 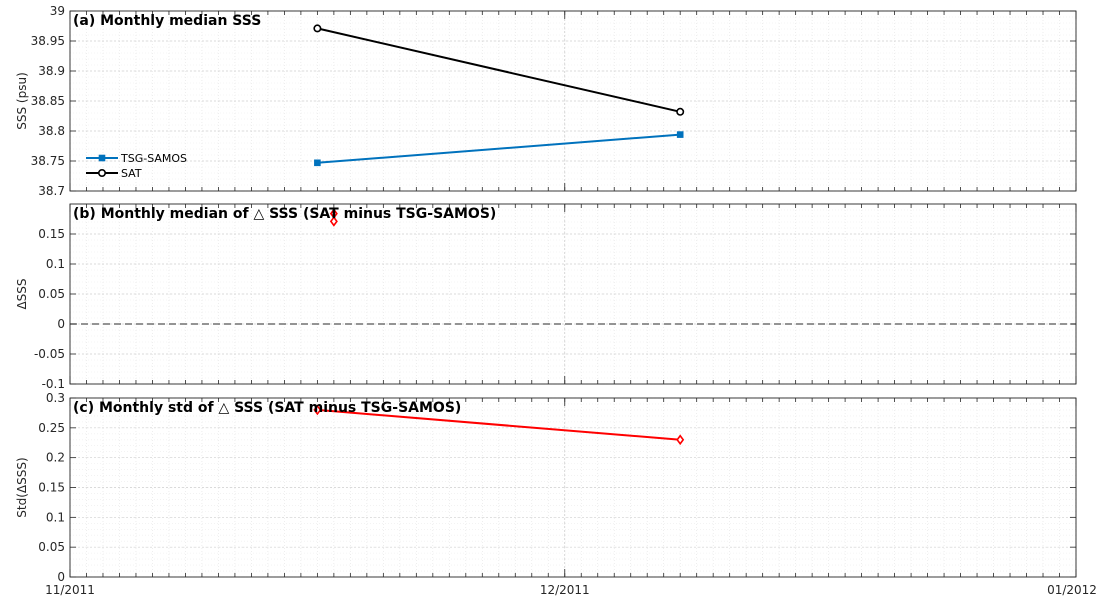 I want to click on y-tick-label: 38.9, so click(x=51, y=71).